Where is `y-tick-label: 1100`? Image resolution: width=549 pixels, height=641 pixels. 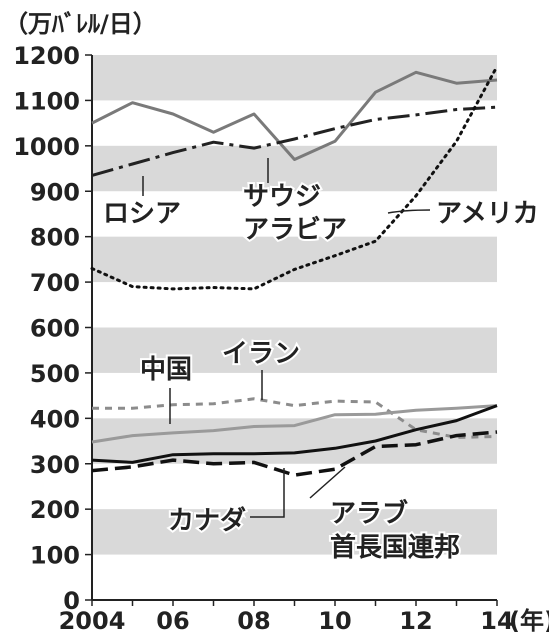 y-tick-label: 1100 is located at coordinates (46, 101).